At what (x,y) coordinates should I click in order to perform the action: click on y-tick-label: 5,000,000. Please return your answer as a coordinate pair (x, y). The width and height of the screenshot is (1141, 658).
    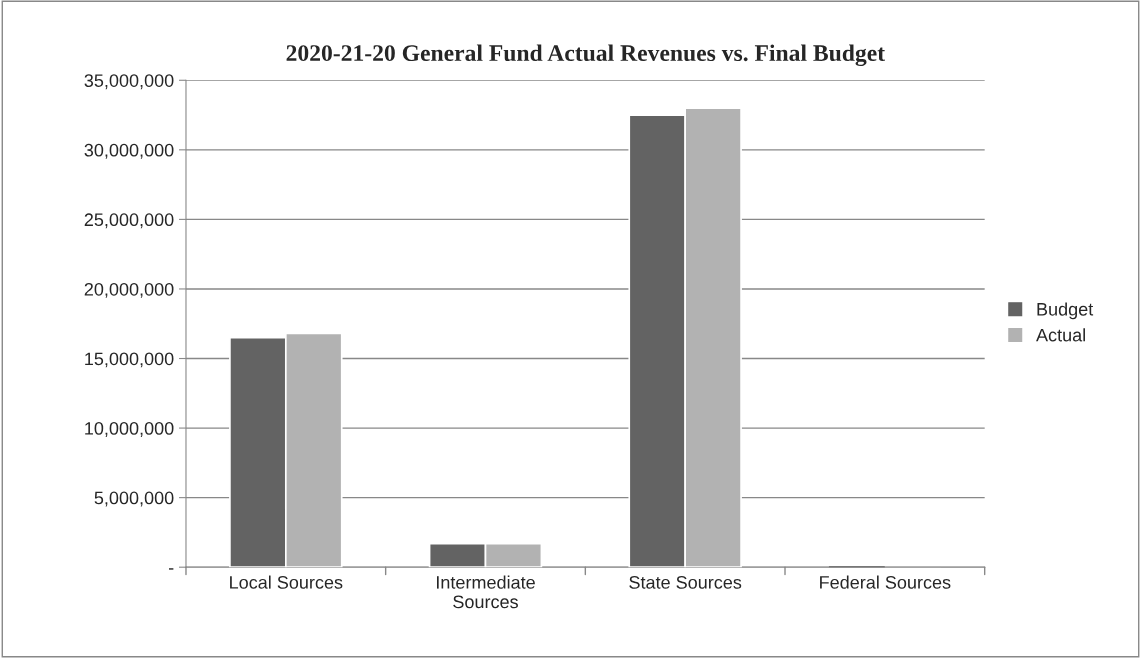
    Looking at the image, I should click on (134, 499).